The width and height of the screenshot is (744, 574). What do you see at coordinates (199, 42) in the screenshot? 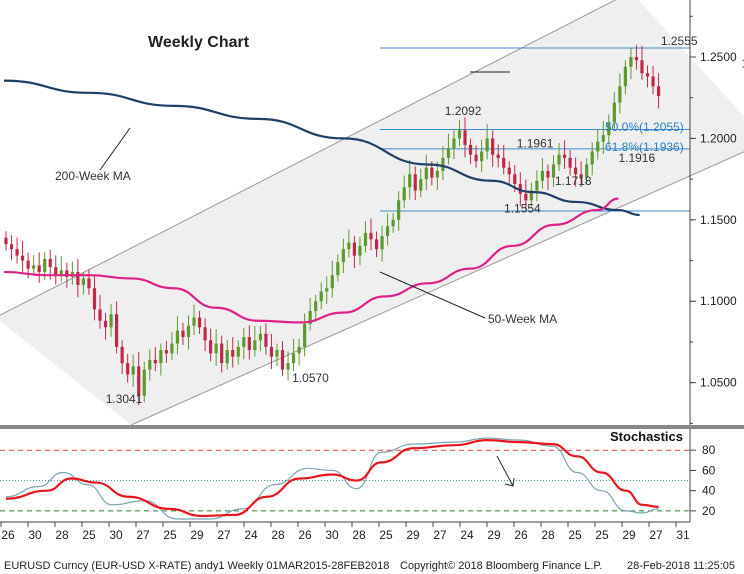
I see `chart-title: Weekly Chart` at bounding box center [199, 42].